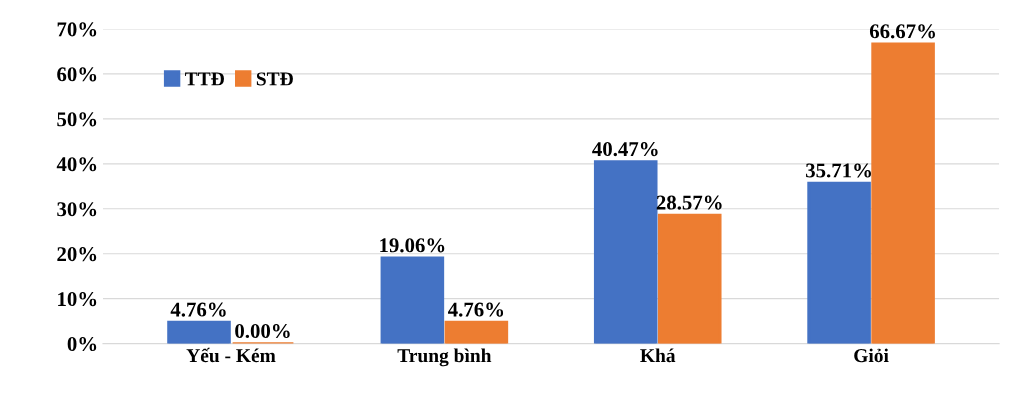 Image resolution: width=1030 pixels, height=414 pixels. I want to click on x-tick-label: Trung bình, so click(444, 357).